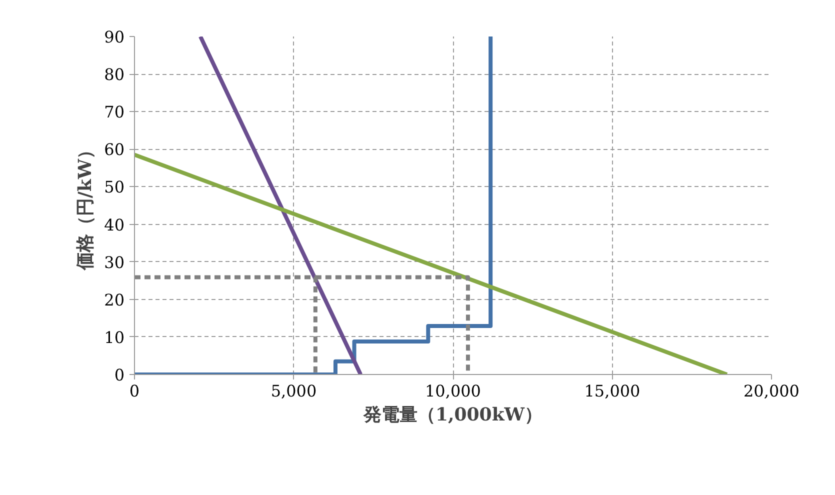 The height and width of the screenshot is (495, 835). Describe the element at coordinates (114, 262) in the screenshot. I see `y-tick-label: 30` at that location.